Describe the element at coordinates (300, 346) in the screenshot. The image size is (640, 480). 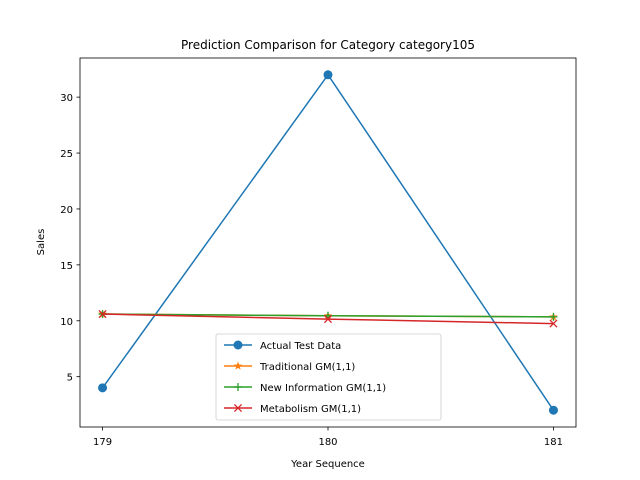
I see `legend-label: Actual Test Data` at that location.